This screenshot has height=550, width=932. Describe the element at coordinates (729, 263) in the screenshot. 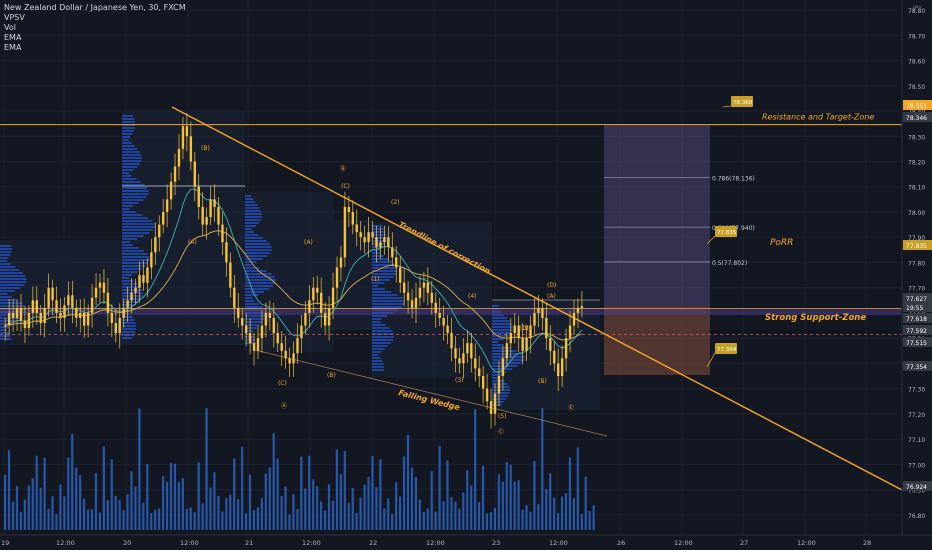

I see `fib-label: 0.5(77.802)` at that location.